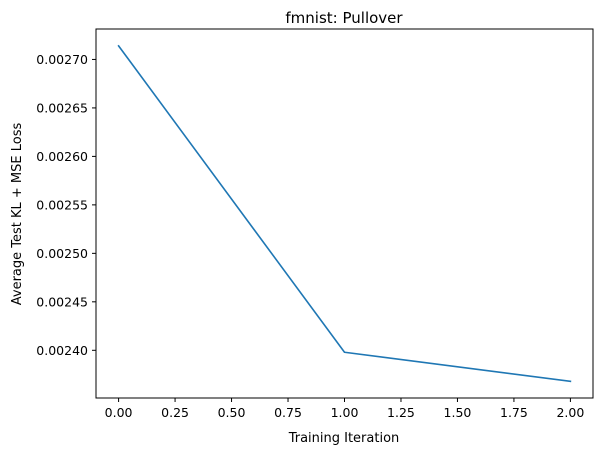  What do you see at coordinates (62, 156) in the screenshot?
I see `y-tick-label: 0.00260` at bounding box center [62, 156].